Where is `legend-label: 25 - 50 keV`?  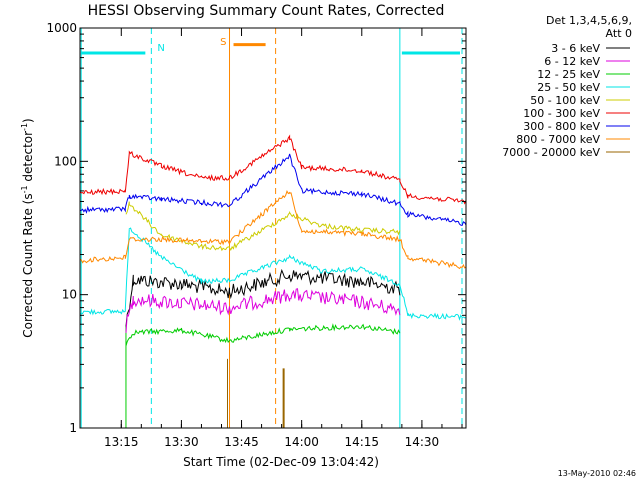
legend-label: 25 - 50 keV is located at coordinates (568, 87).